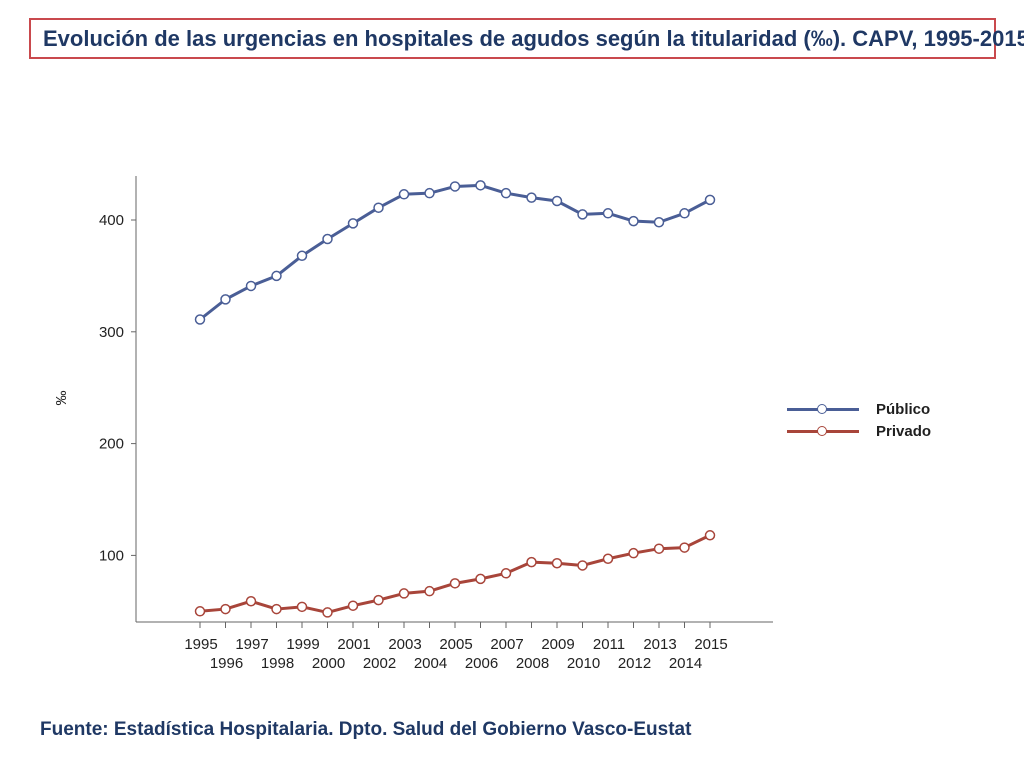  I want to click on x-tick-label-2011: 2011, so click(609, 644).